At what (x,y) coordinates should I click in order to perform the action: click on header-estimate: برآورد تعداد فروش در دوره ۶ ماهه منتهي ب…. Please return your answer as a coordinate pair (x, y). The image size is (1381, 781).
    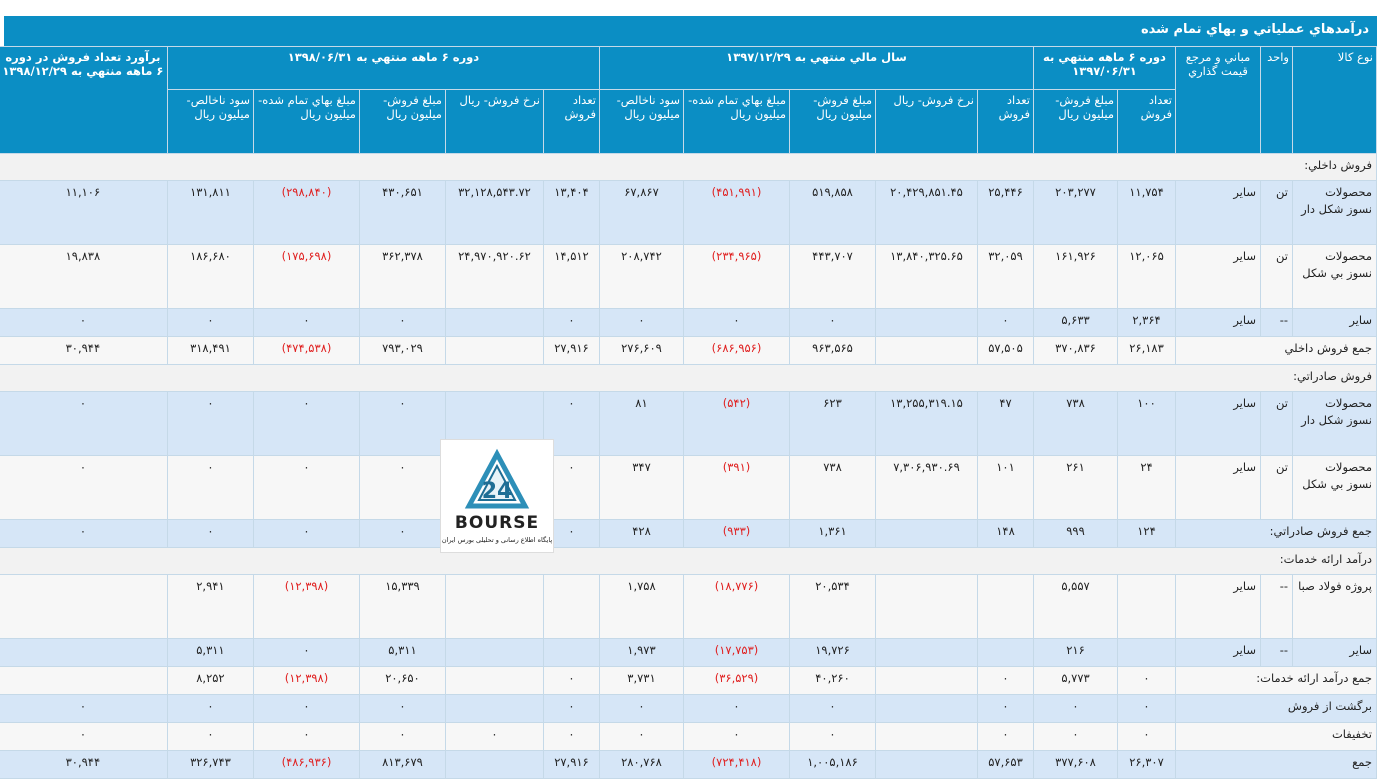
    Looking at the image, I should click on (84, 100).